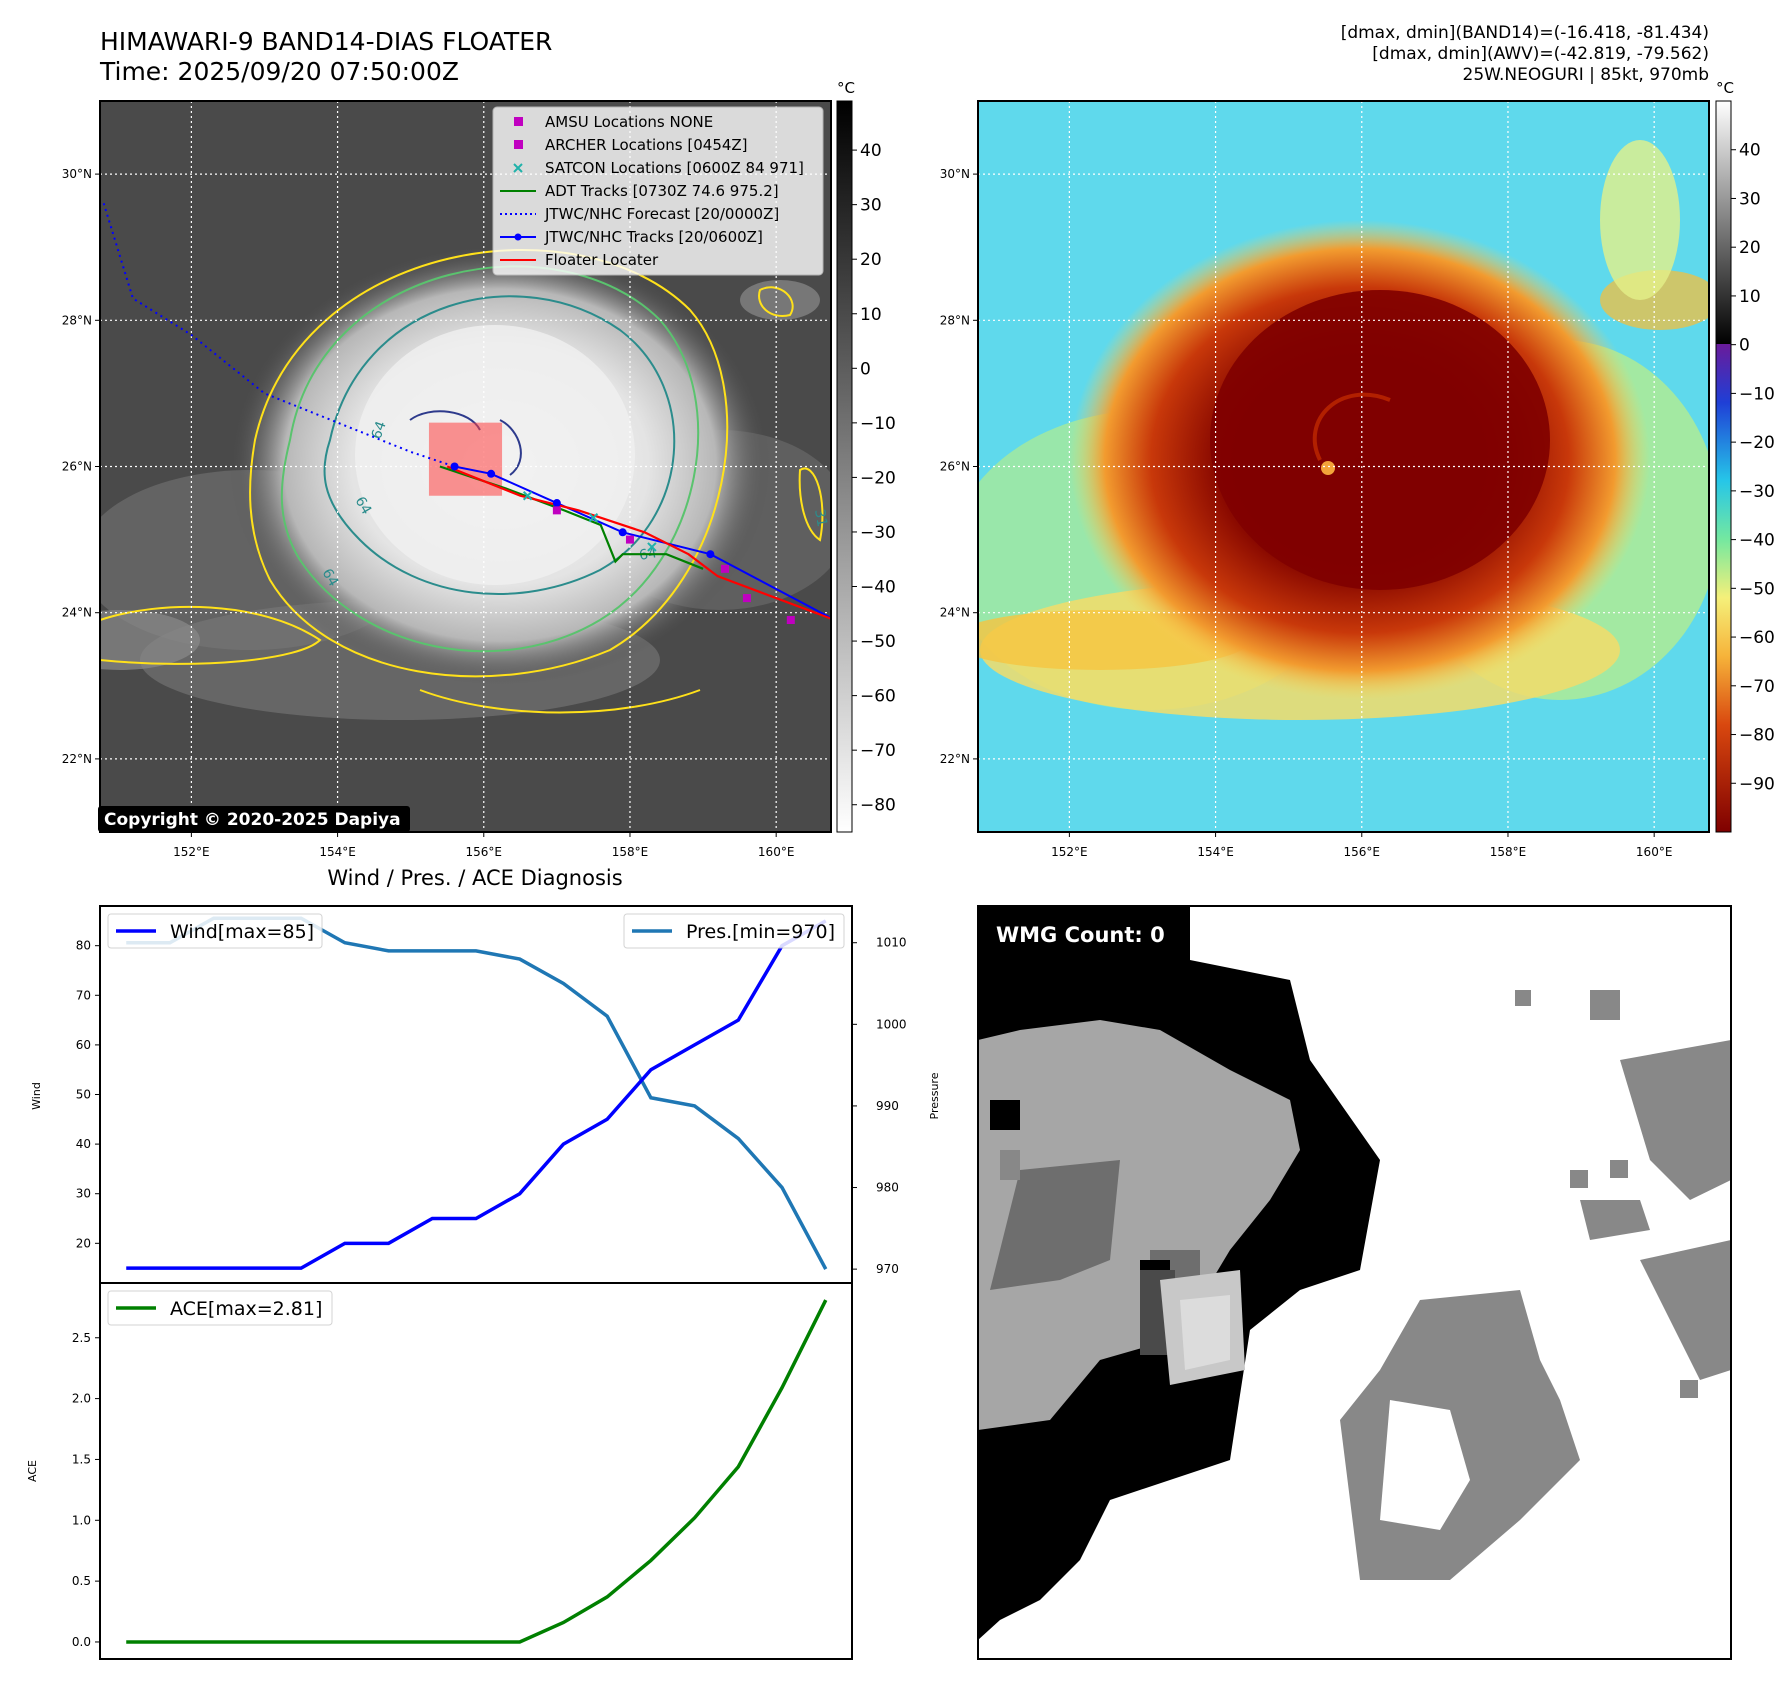 The width and height of the screenshot is (1792, 1690). What do you see at coordinates (887, 1269) in the screenshot?
I see `pressure-tick-label: 970` at bounding box center [887, 1269].